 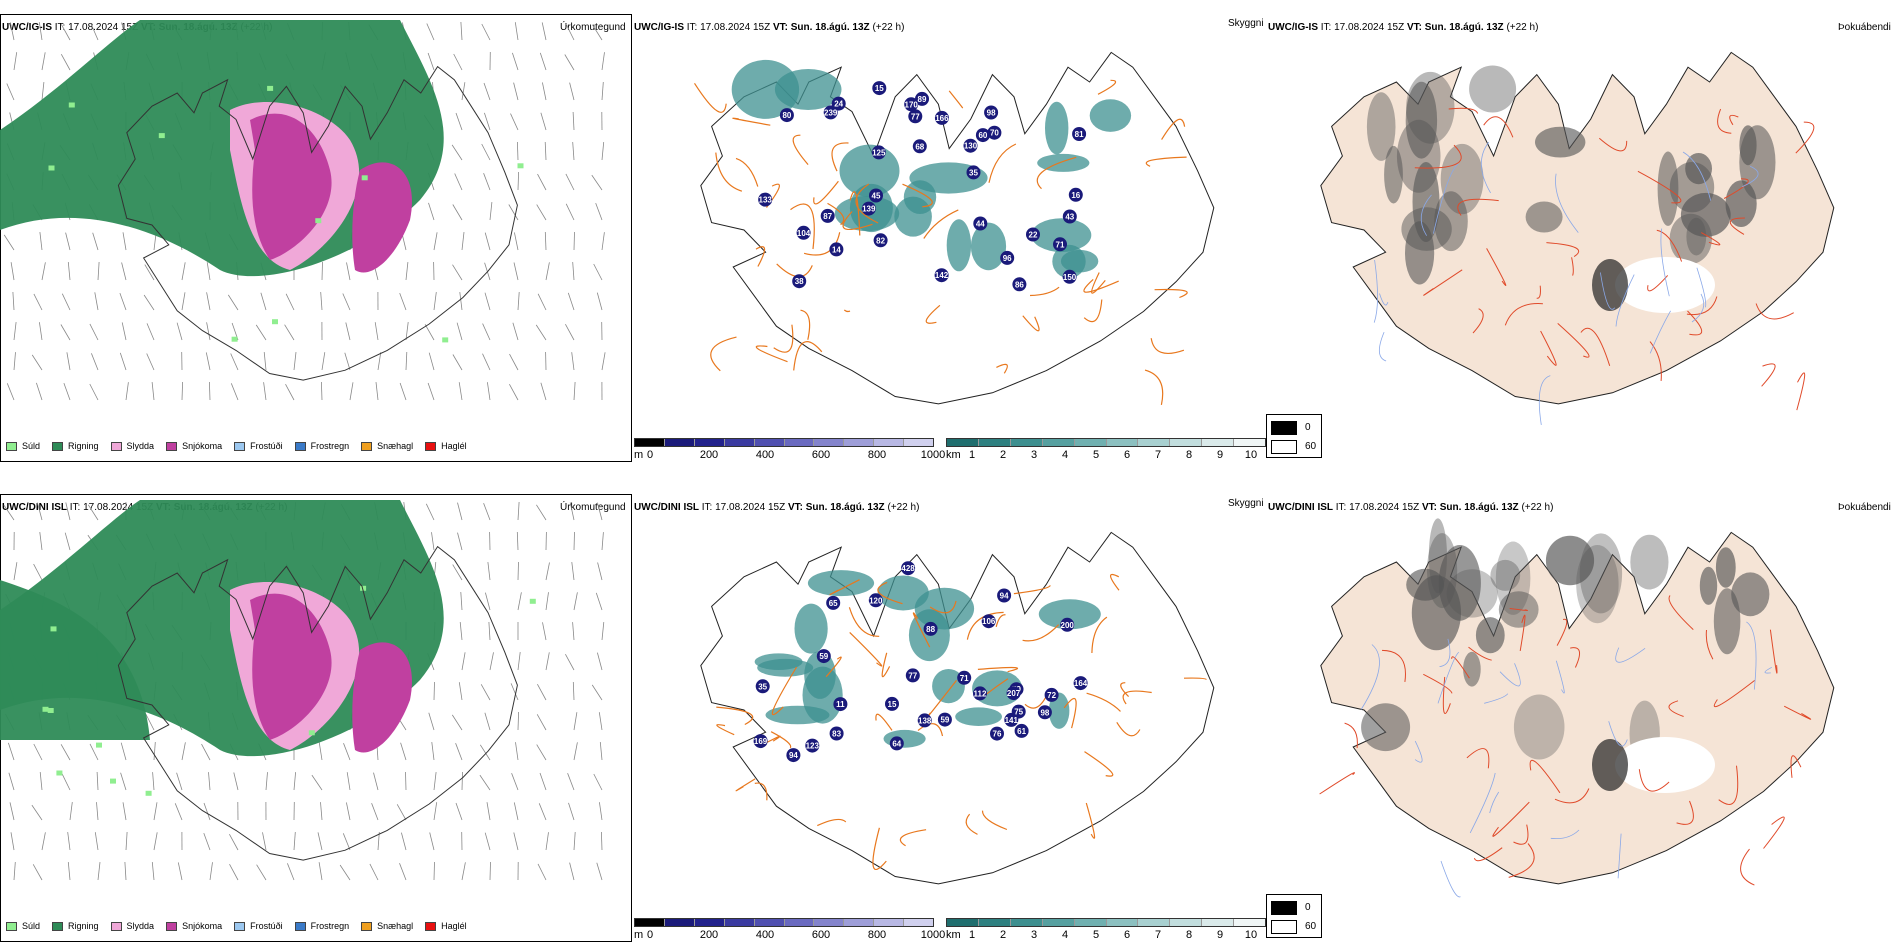 What do you see at coordinates (1158, 455) in the screenshot?
I see `visibility-tick: 7` at bounding box center [1158, 455].